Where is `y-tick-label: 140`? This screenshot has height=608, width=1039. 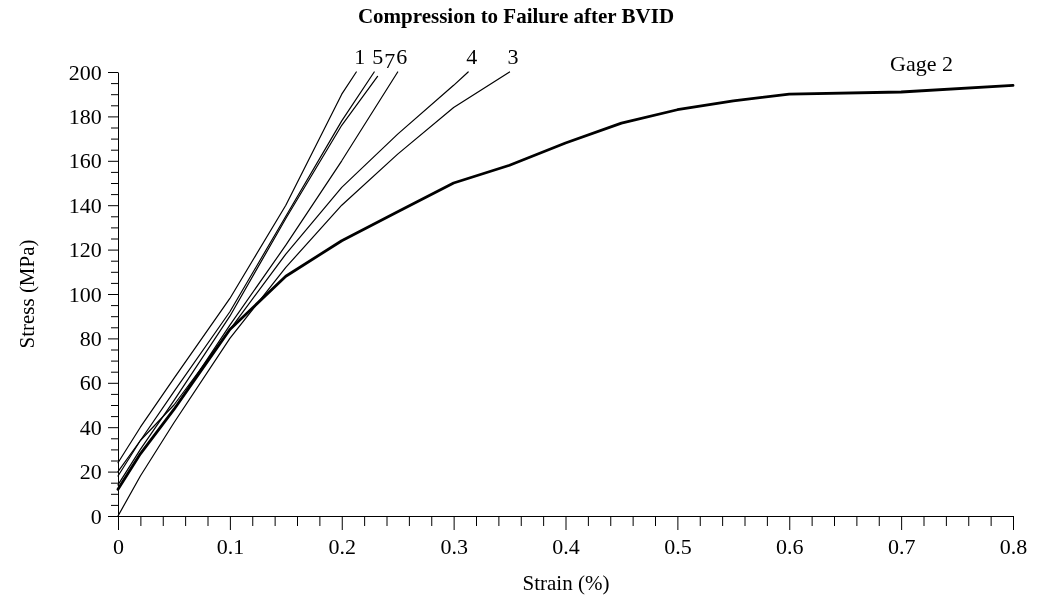 y-tick-label: 140 is located at coordinates (85, 205).